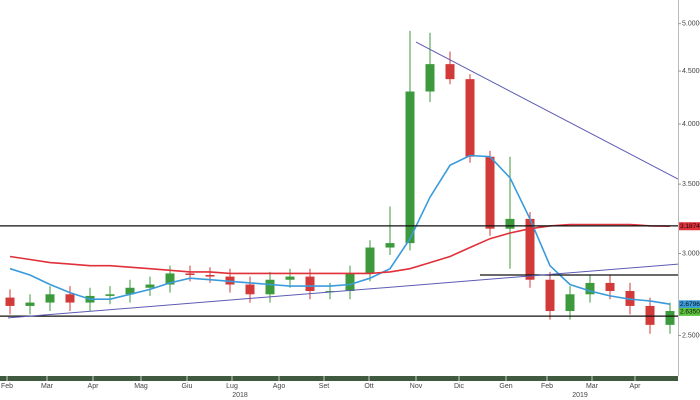 Image resolution: width=700 pixels, height=400 pixels. I want to click on x-tick-label: Ott, so click(368, 386).